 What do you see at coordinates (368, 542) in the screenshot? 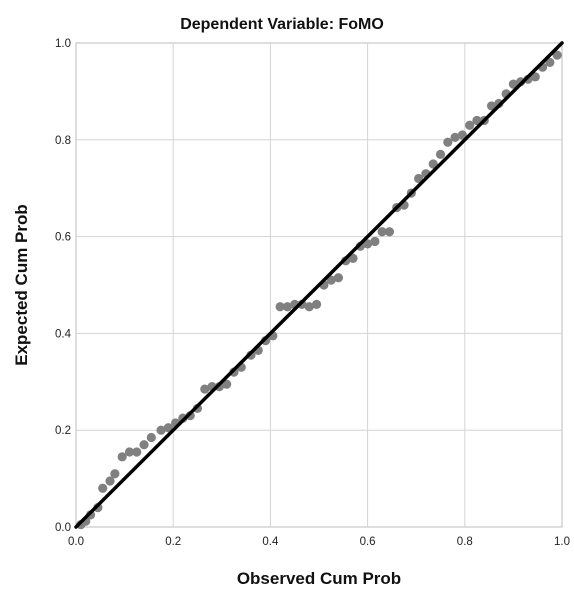
I see `x-tick-label: 0.6` at bounding box center [368, 542].